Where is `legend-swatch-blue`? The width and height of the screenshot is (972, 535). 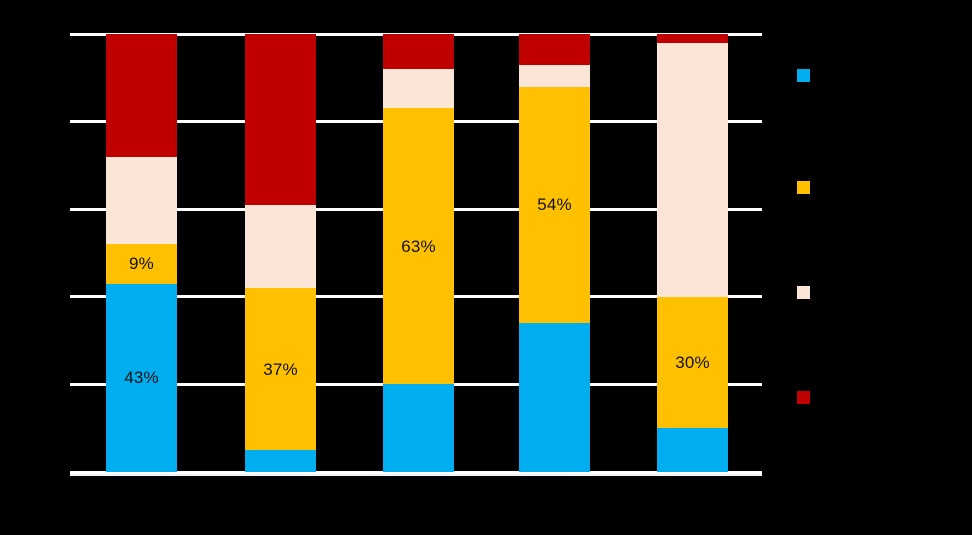
legend-swatch-blue is located at coordinates (803, 75).